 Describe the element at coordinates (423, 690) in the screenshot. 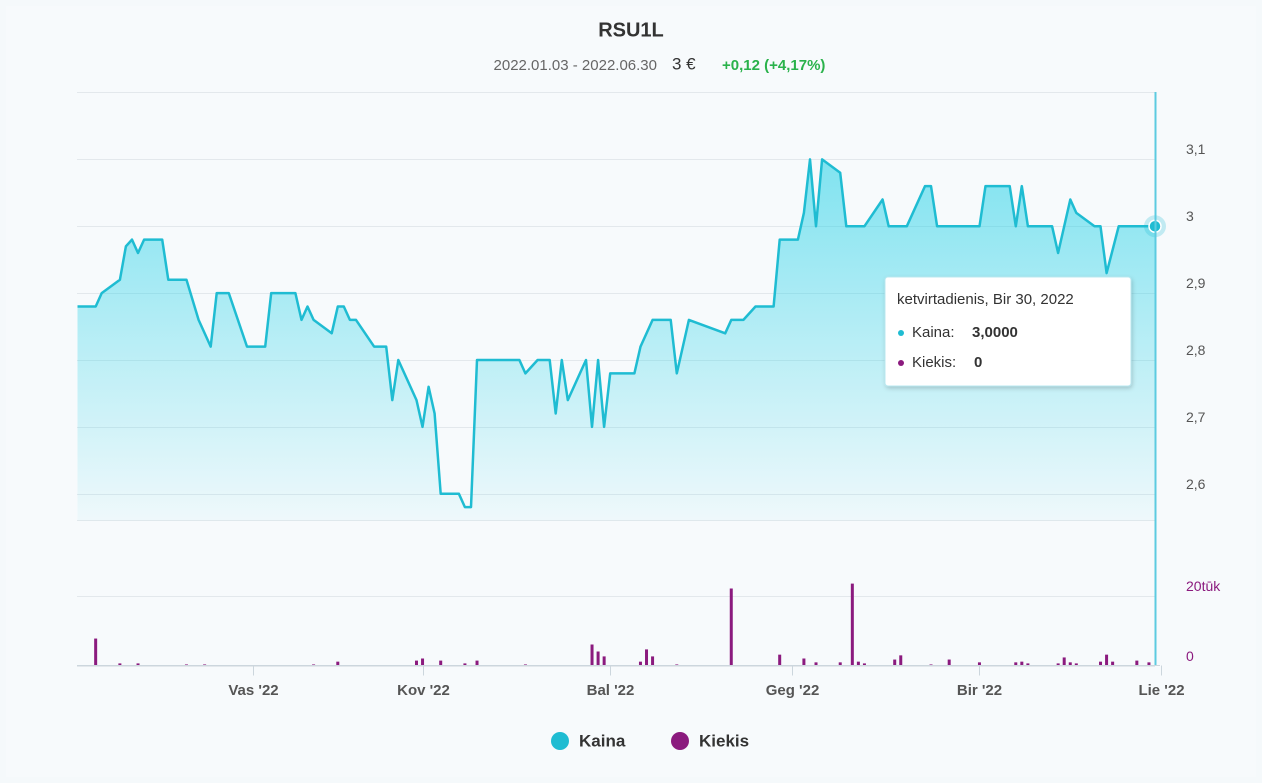

I see `x-tick-label: Kov '22` at that location.